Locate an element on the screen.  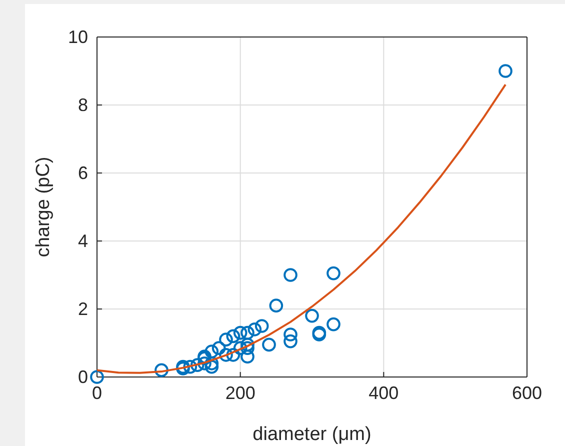
y-tick-label: 10 is located at coordinates (78, 36).